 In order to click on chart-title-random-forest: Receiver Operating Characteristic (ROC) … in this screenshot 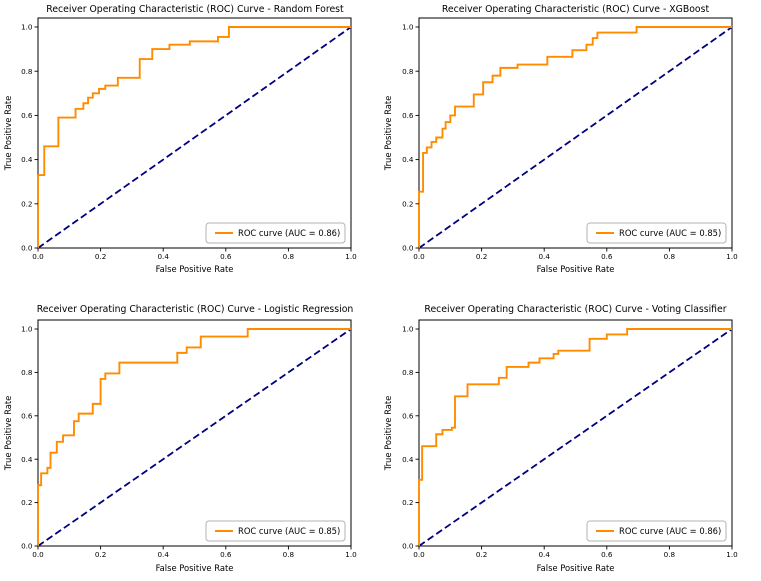, I will do `click(195, 9)`.